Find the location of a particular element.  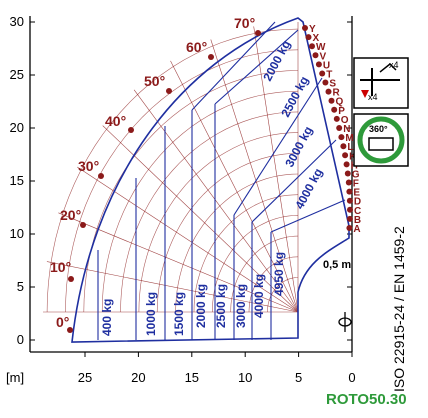

angle-label: 0° is located at coordinates (62, 322).